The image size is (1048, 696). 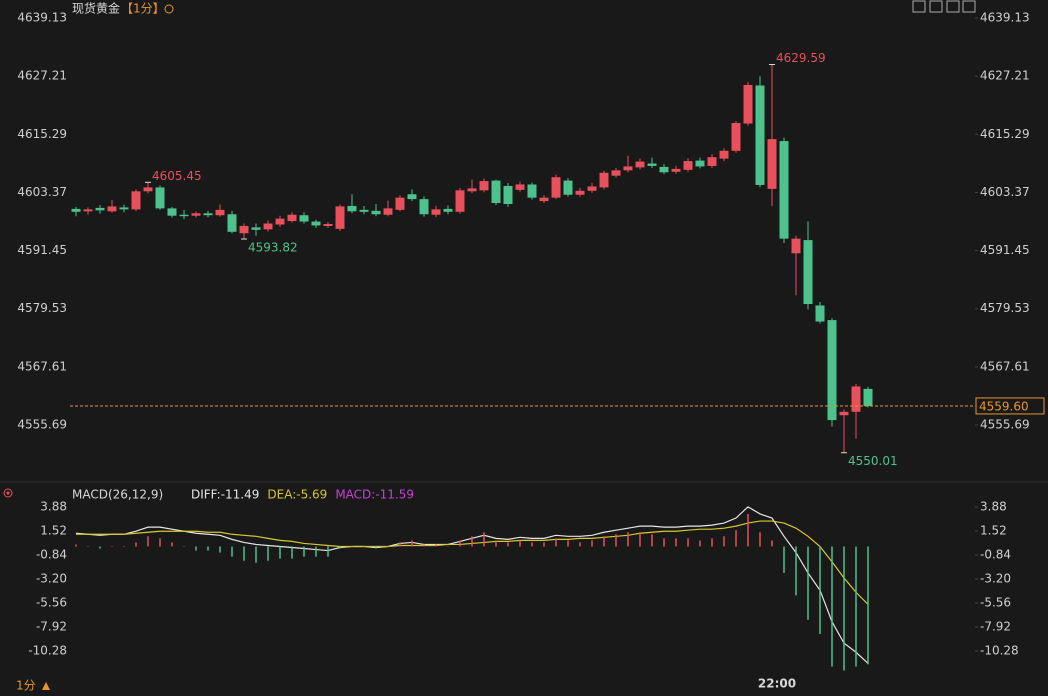 I want to click on chart-title: 现货黄金, so click(x=96, y=8).